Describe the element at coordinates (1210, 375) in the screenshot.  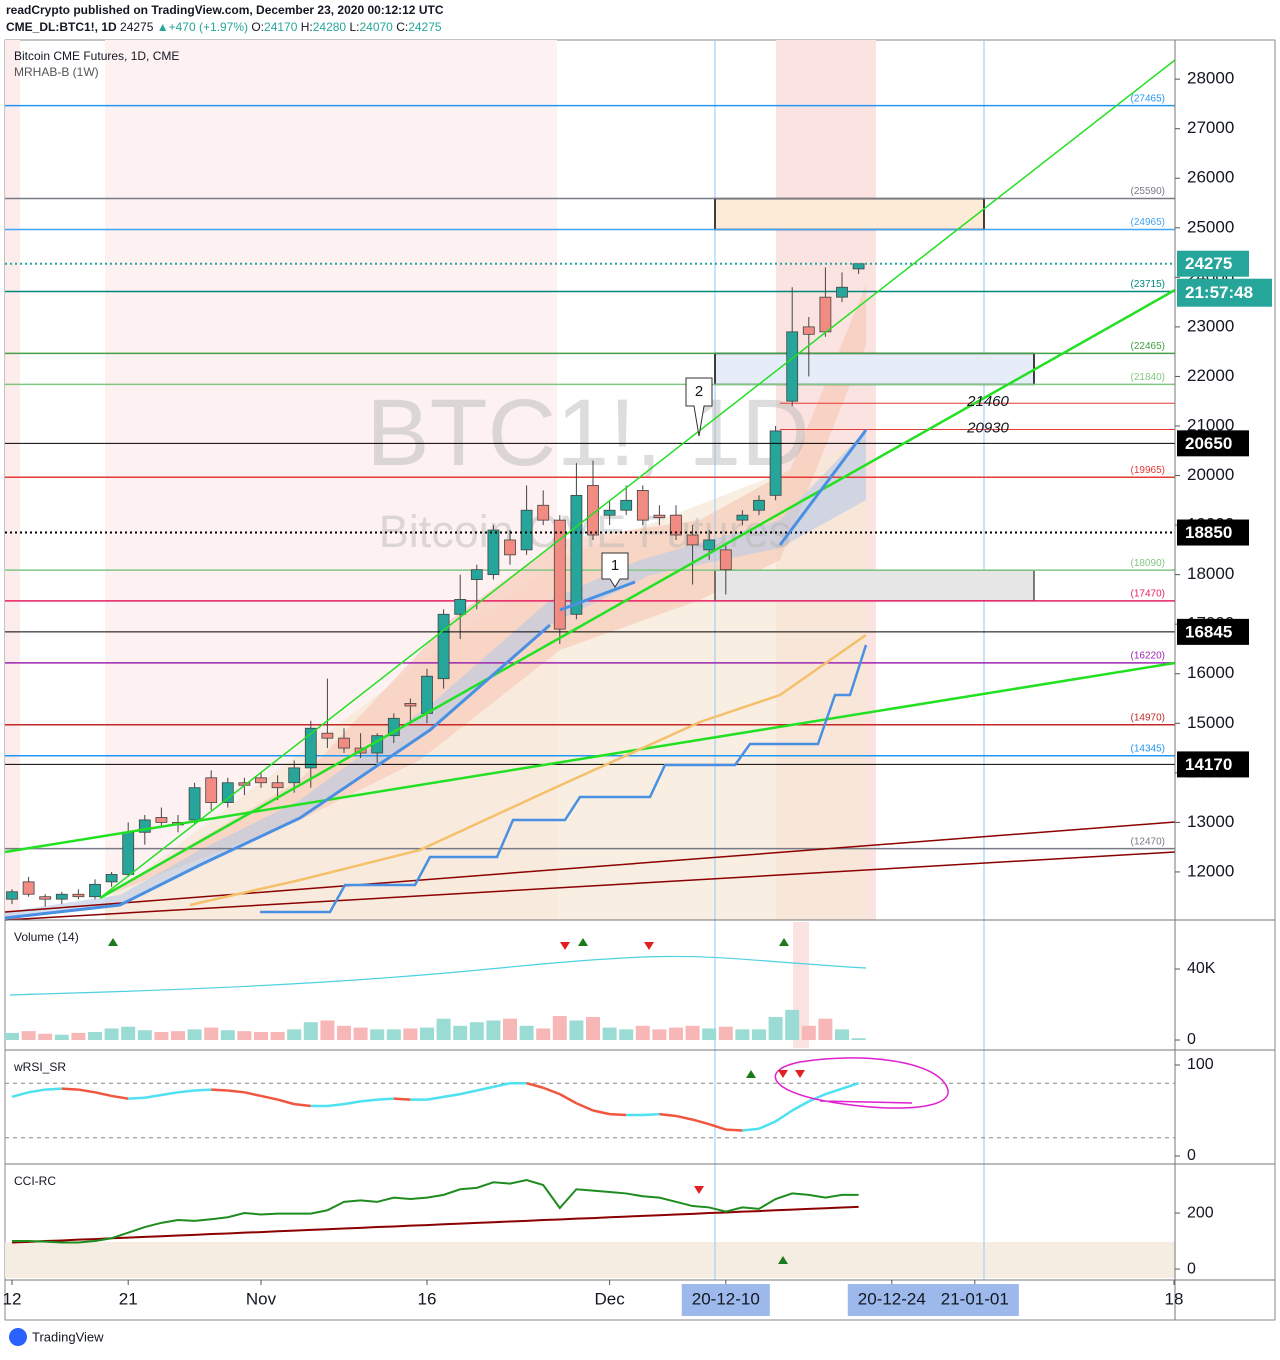
I see `y-tick-label: 22000` at that location.